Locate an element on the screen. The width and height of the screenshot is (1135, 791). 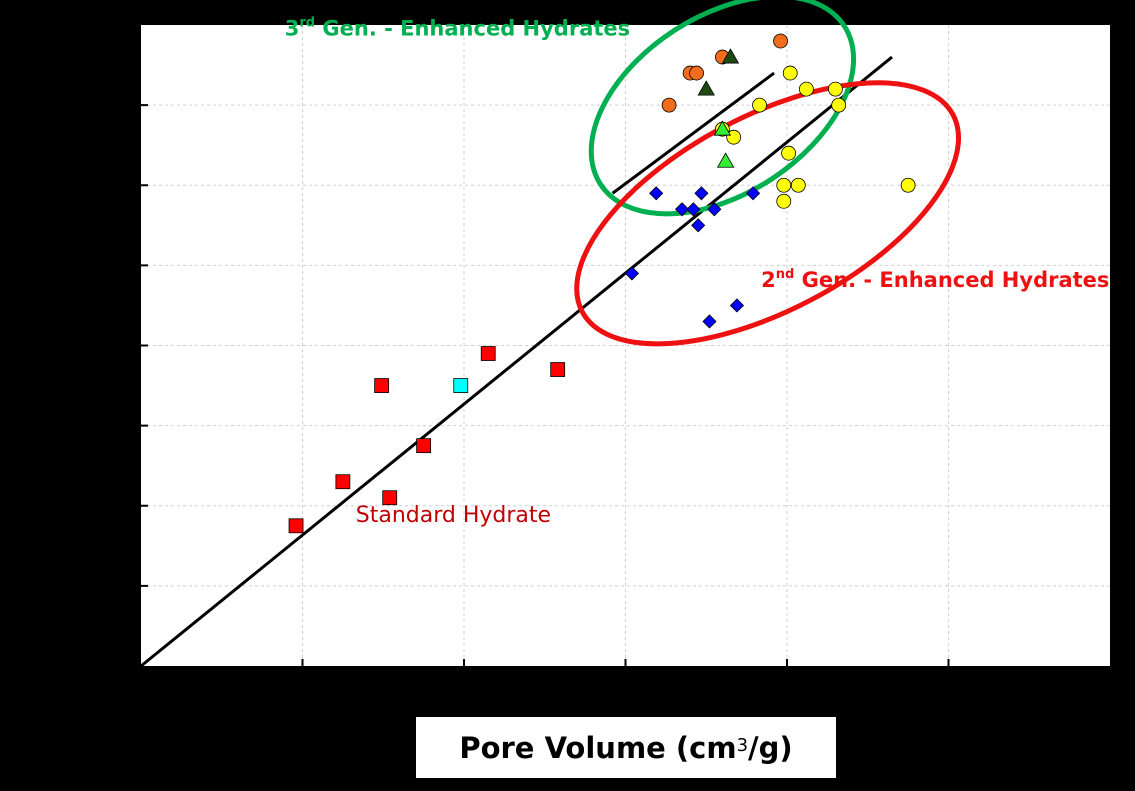
annotation-prefix: 3 is located at coordinates (292, 28).